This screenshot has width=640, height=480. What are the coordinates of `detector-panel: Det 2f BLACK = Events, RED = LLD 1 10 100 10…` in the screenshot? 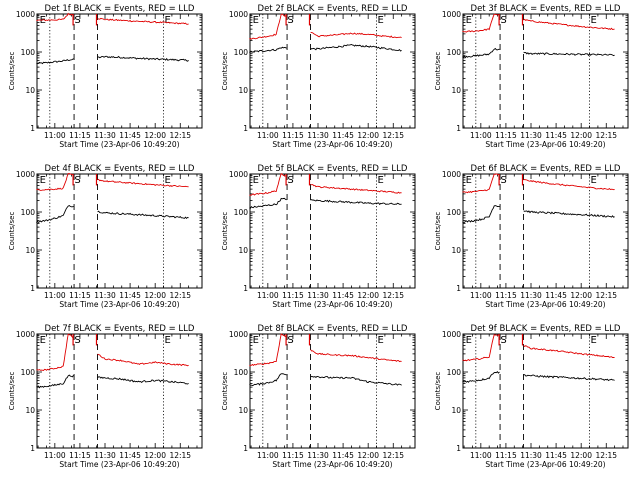 It's located at (318, 76).